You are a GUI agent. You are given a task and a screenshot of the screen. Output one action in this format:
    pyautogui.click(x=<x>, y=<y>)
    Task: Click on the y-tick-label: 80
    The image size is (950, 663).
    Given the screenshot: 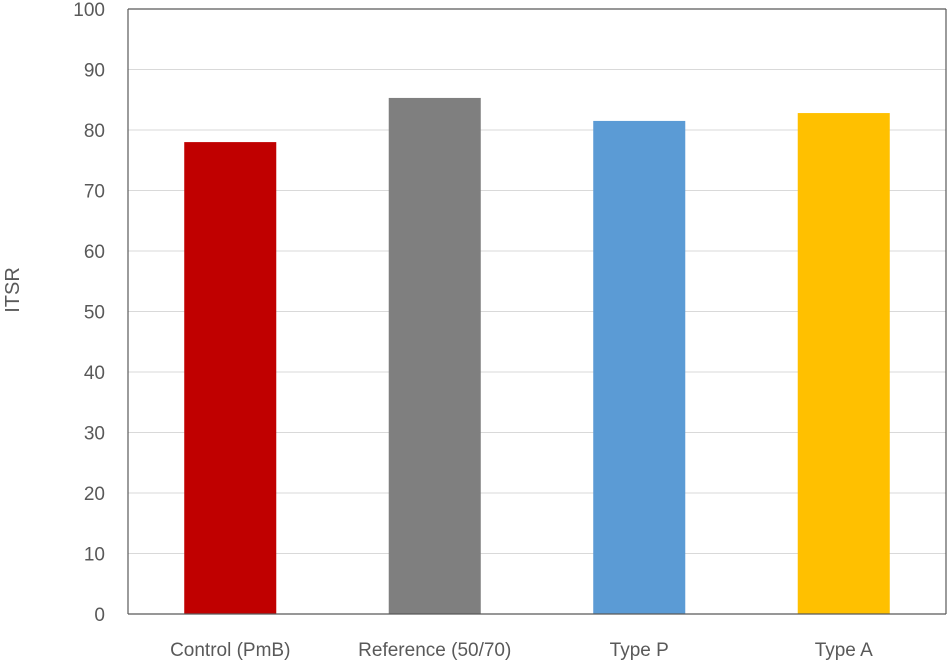 What is the action you would take?
    pyautogui.click(x=94, y=131)
    